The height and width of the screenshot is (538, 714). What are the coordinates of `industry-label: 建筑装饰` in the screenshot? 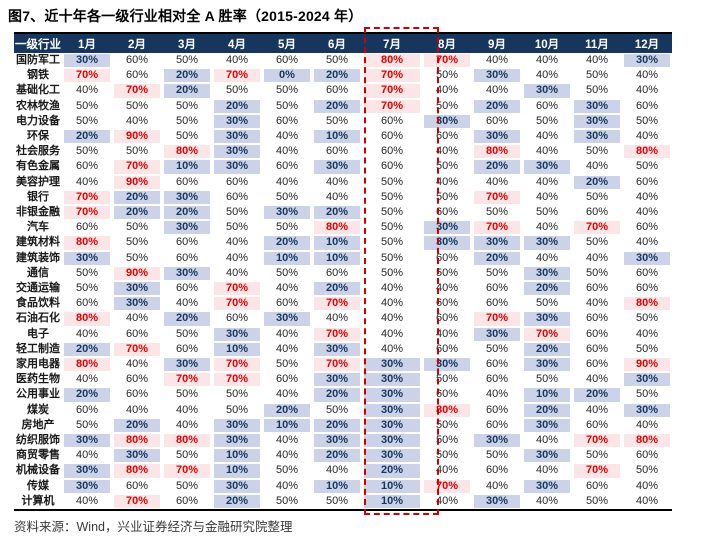 It's located at (38, 257).